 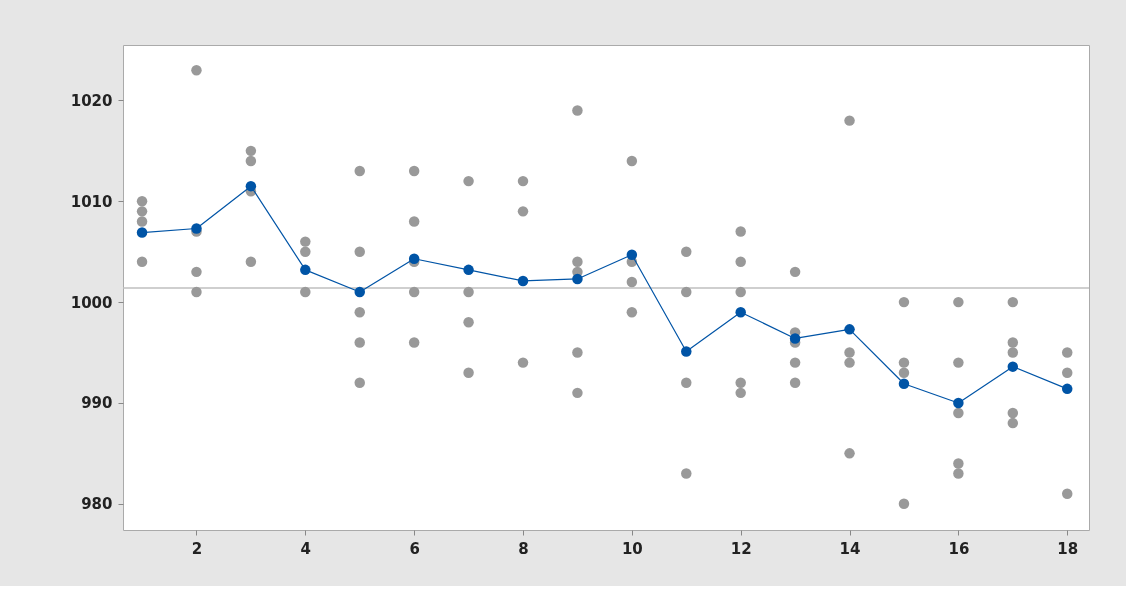 I want to click on x-tick-label: 10, so click(x=632, y=548).